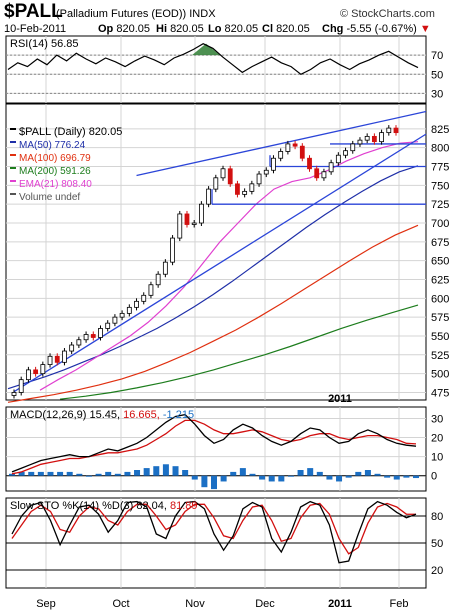  Describe the element at coordinates (55, 184) in the screenshot. I see `legend-entry: EMA(21) 808.40` at that location.